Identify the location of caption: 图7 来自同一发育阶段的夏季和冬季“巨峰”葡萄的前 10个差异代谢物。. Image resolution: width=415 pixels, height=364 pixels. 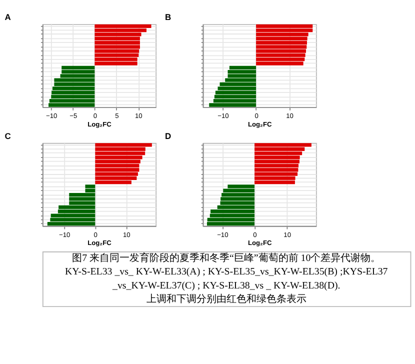
(226, 258).